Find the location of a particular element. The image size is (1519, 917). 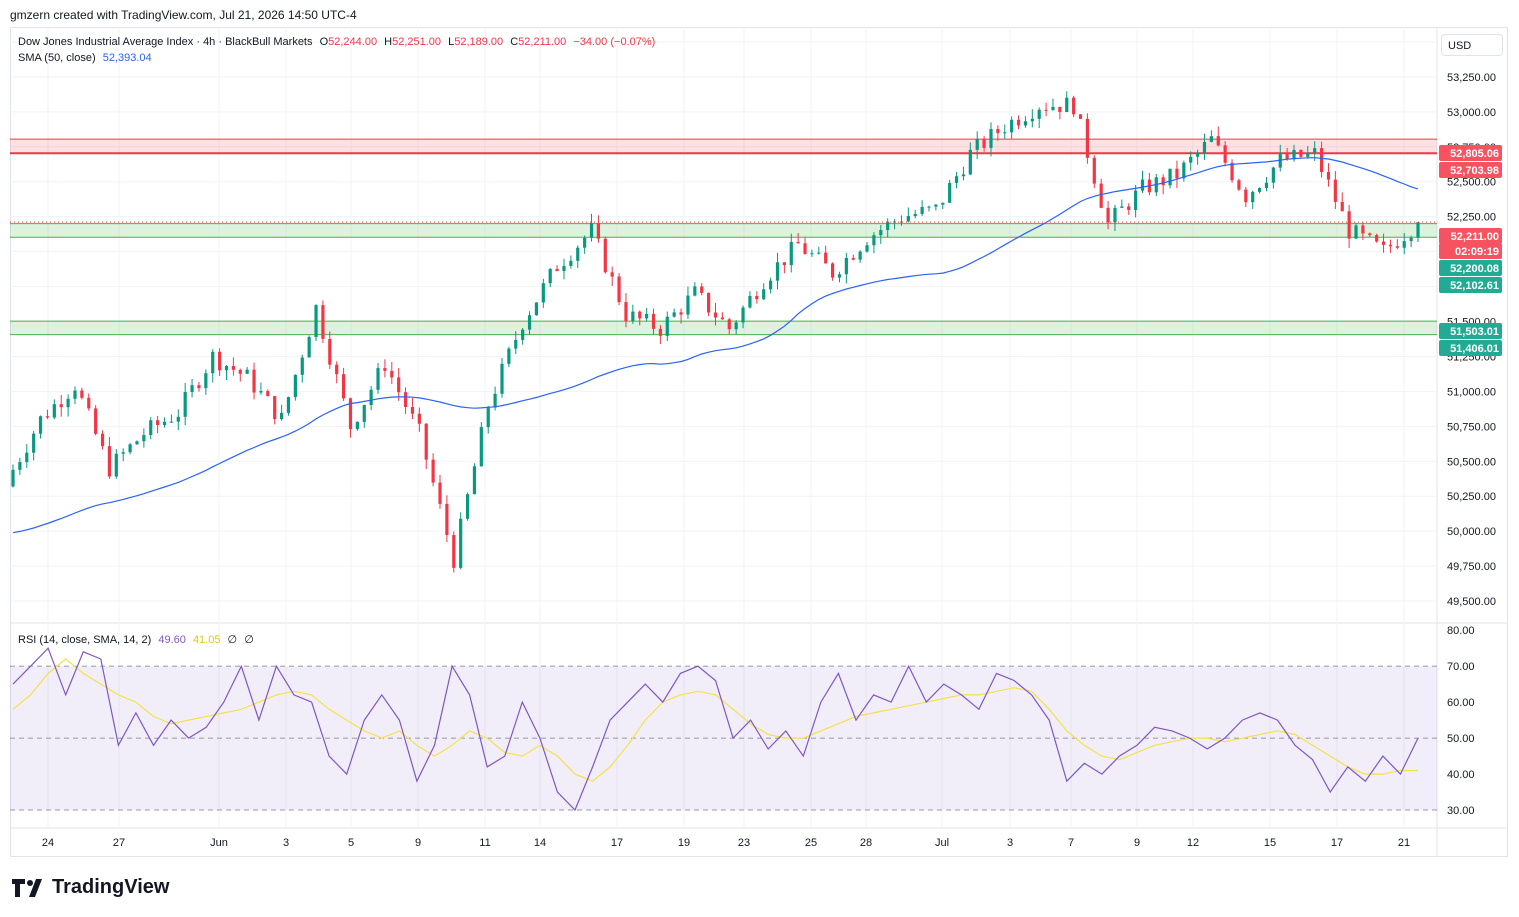

time-tick-label: 23 is located at coordinates (744, 843).